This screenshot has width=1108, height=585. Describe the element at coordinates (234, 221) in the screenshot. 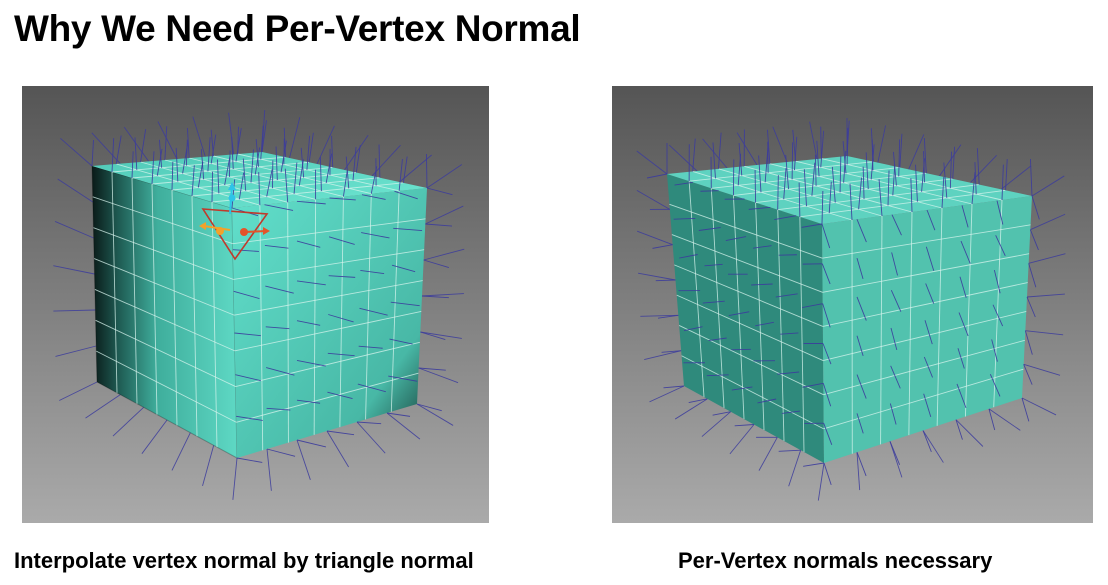

I see `transform-gizmo` at that location.